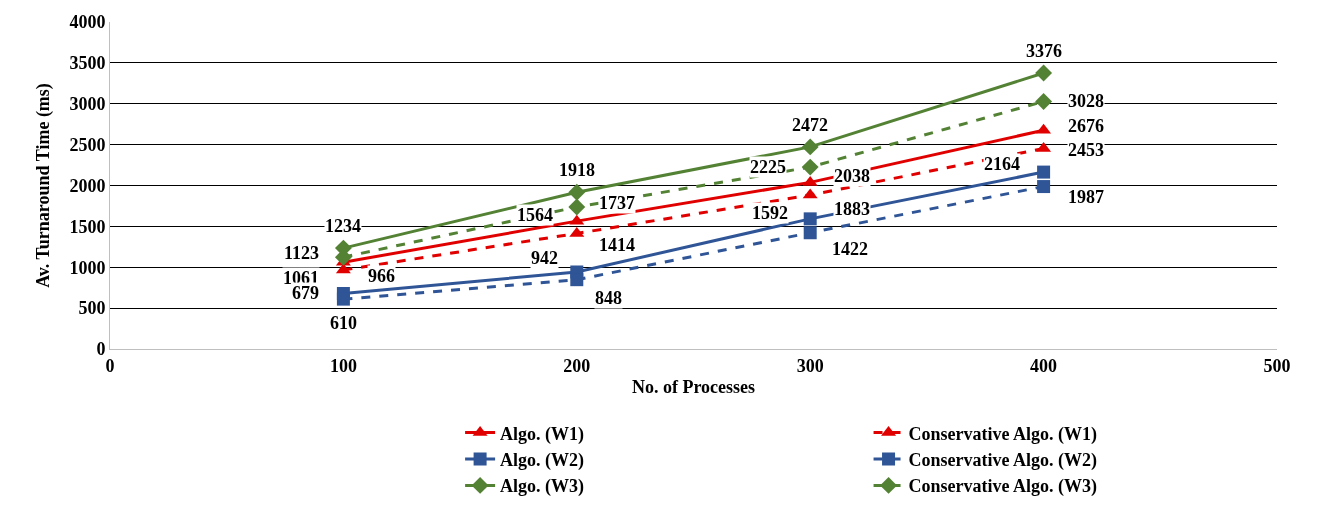 This screenshot has height=524, width=1317. Describe the element at coordinates (343, 365) in the screenshot. I see `x-tick-label: 100` at that location.